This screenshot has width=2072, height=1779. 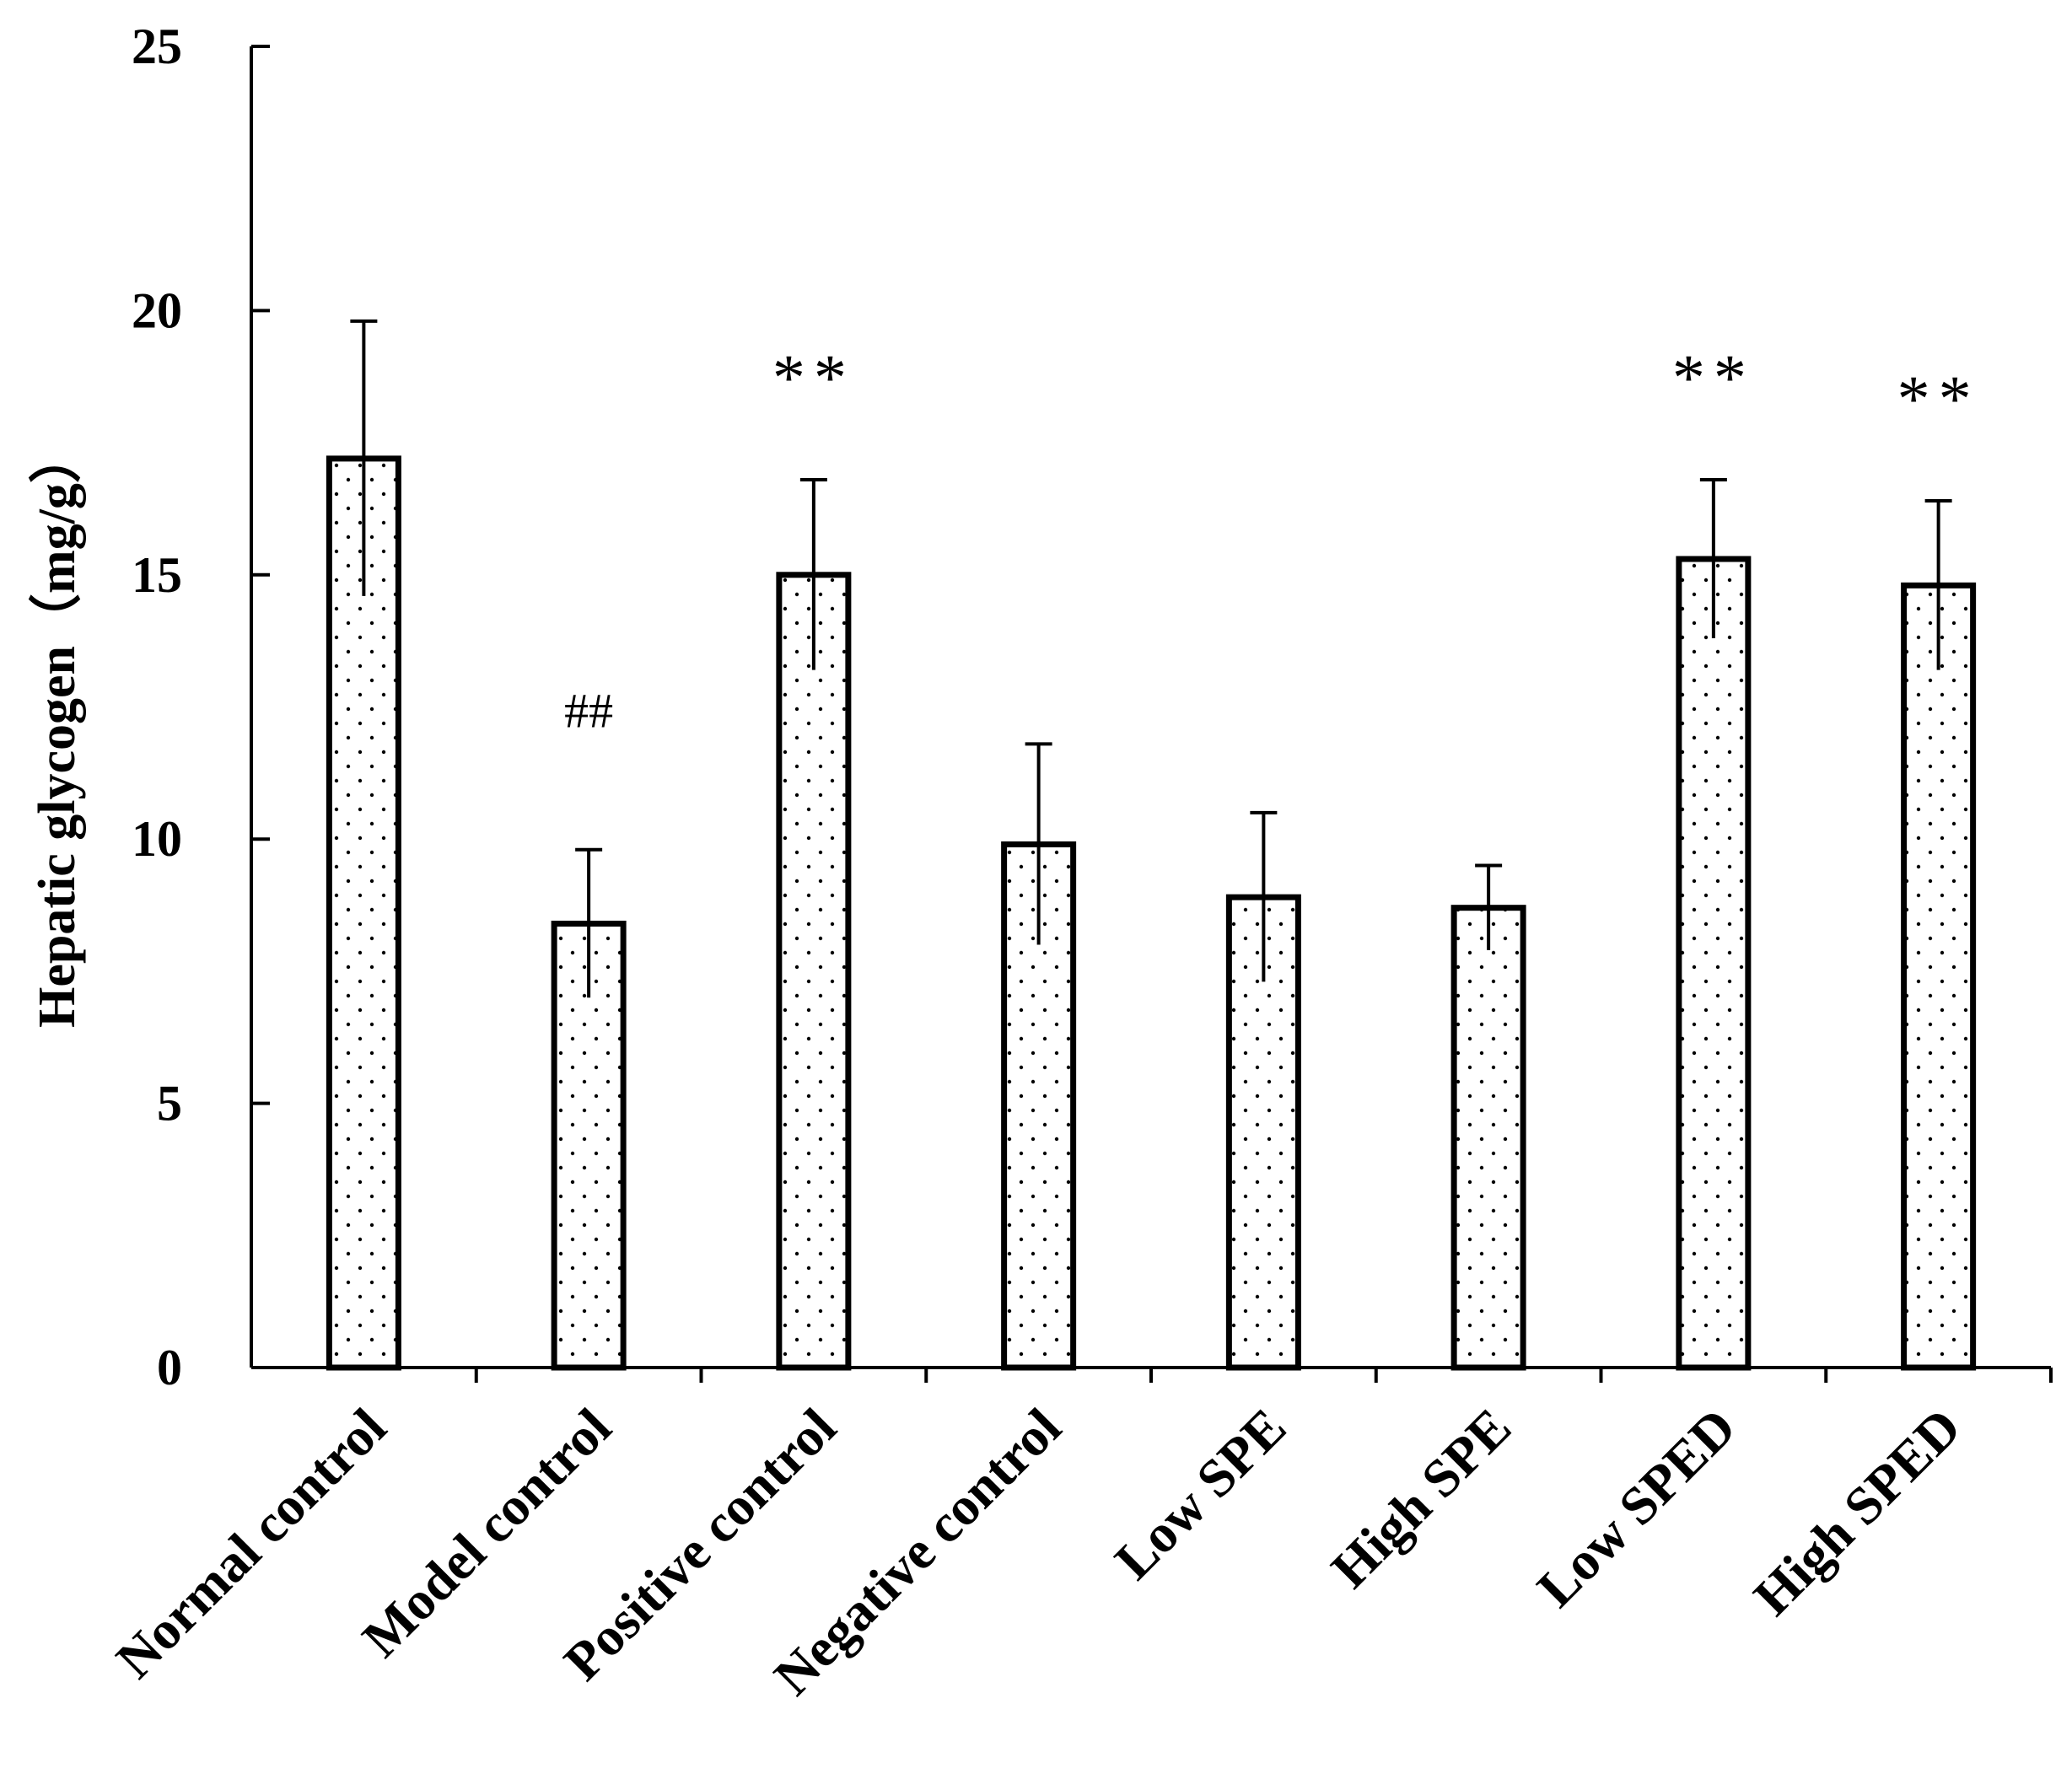 I want to click on x-tick-label: High SPE, so click(x=1421, y=1498).